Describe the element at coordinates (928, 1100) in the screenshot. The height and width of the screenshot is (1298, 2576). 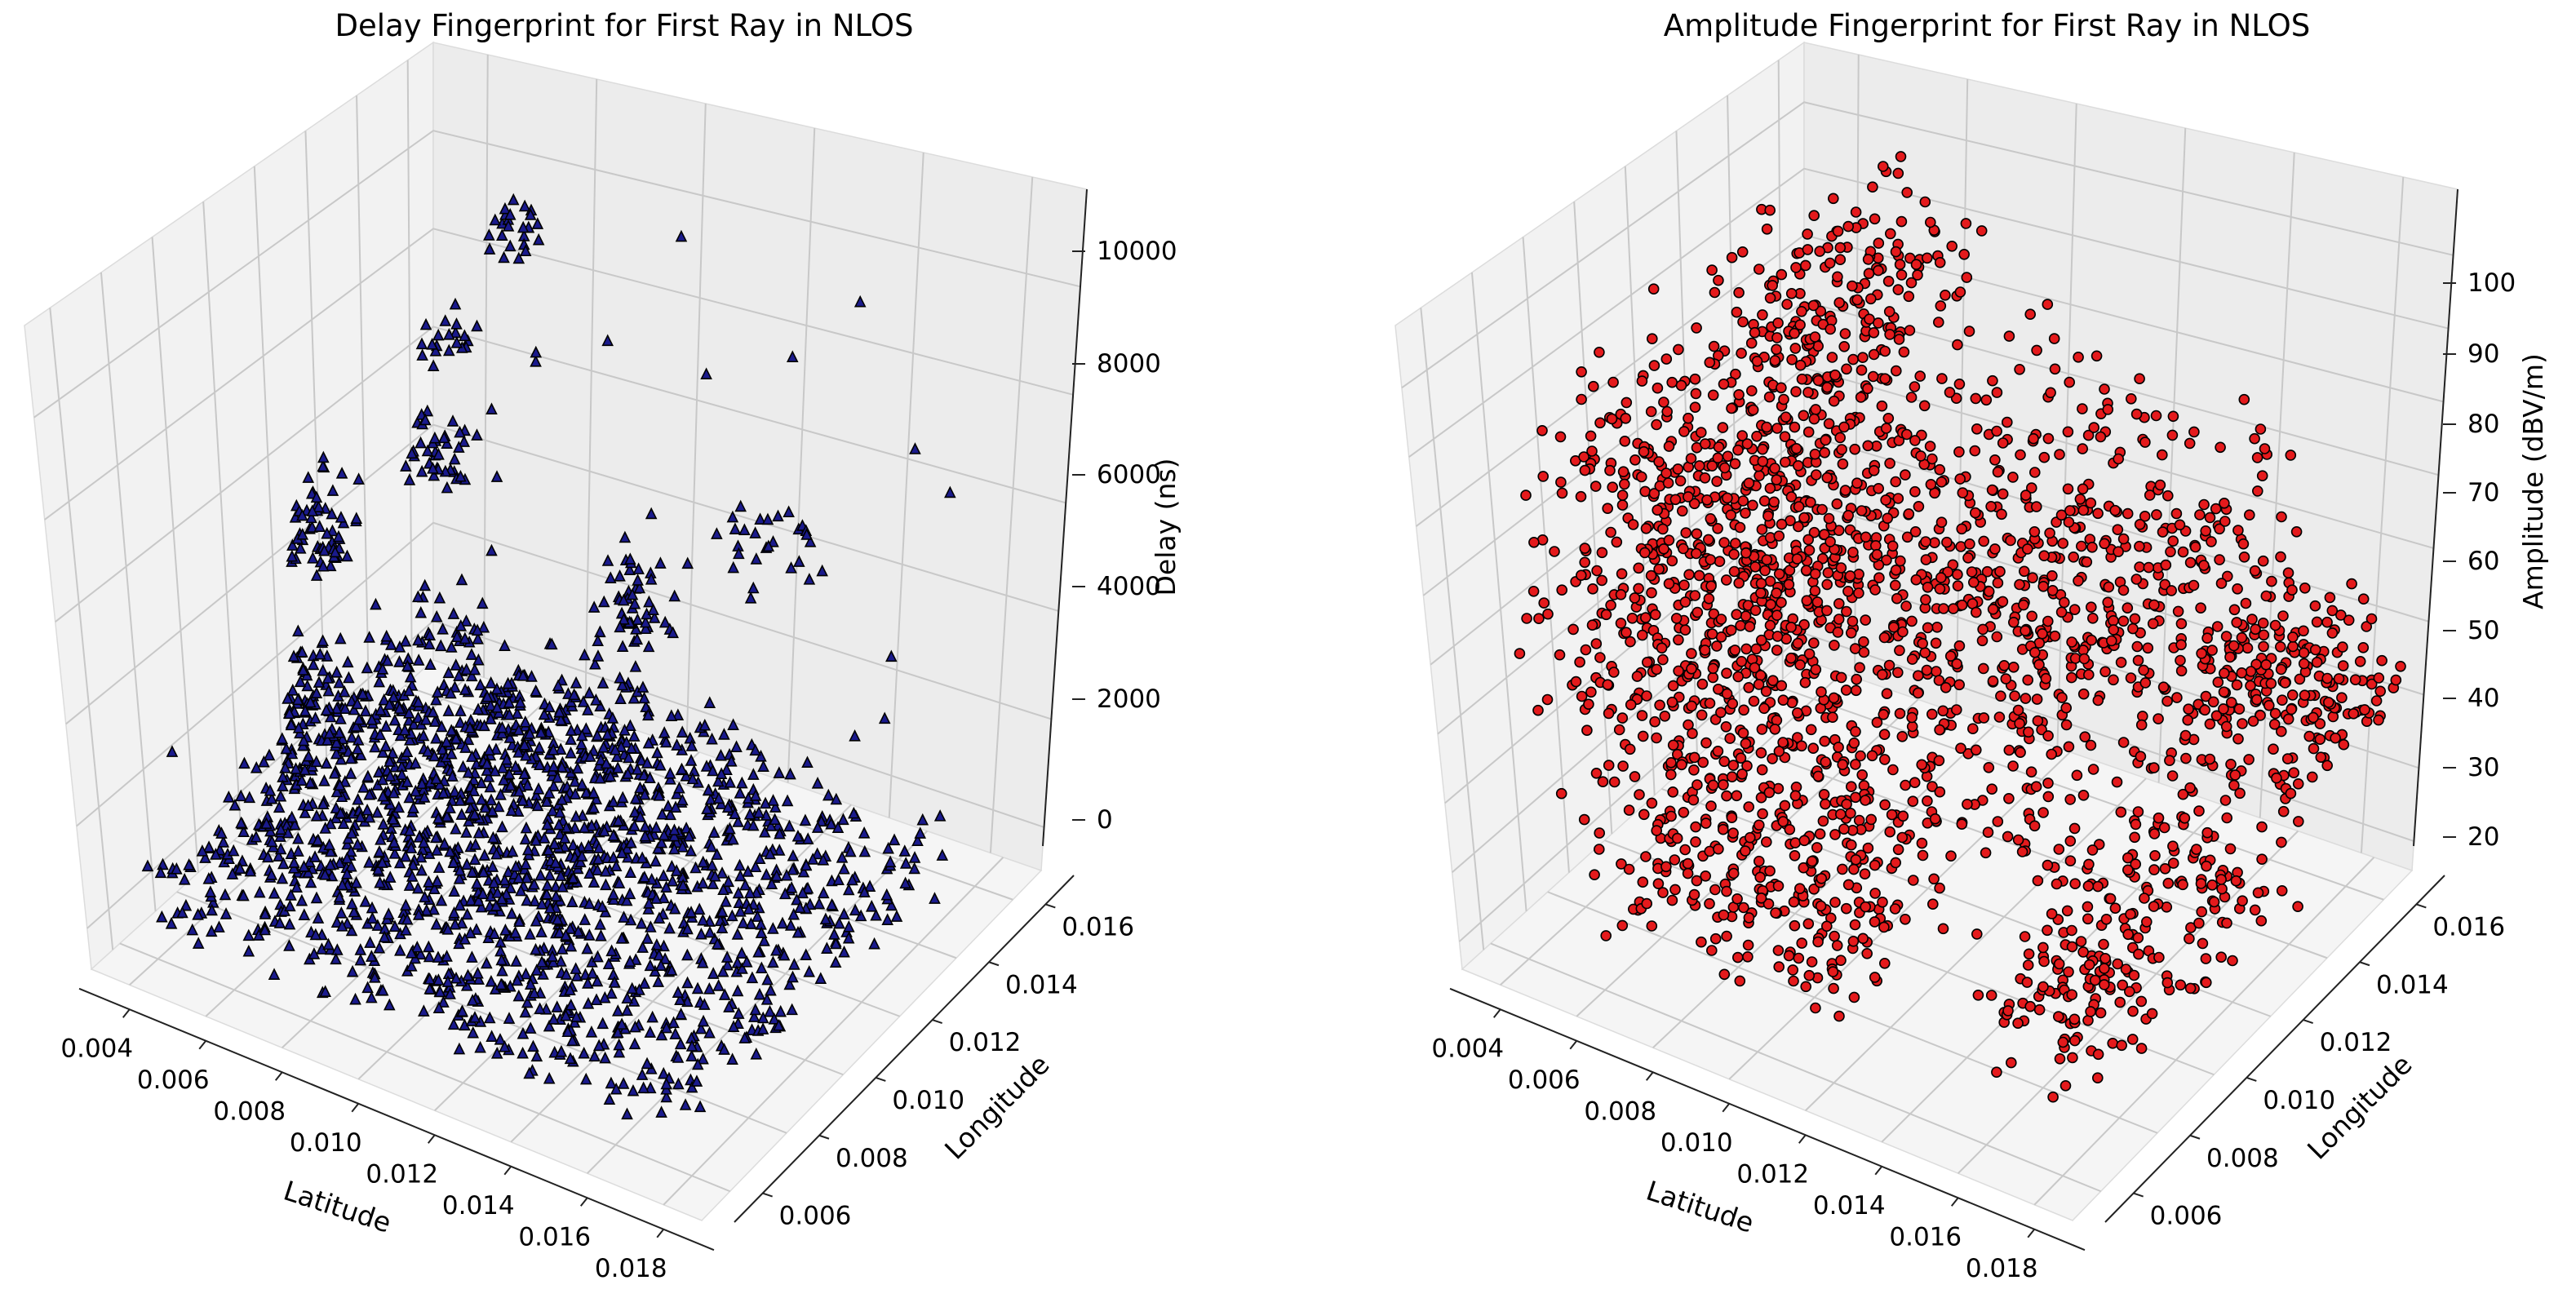
I see `y-tick-label: 0.010` at that location.